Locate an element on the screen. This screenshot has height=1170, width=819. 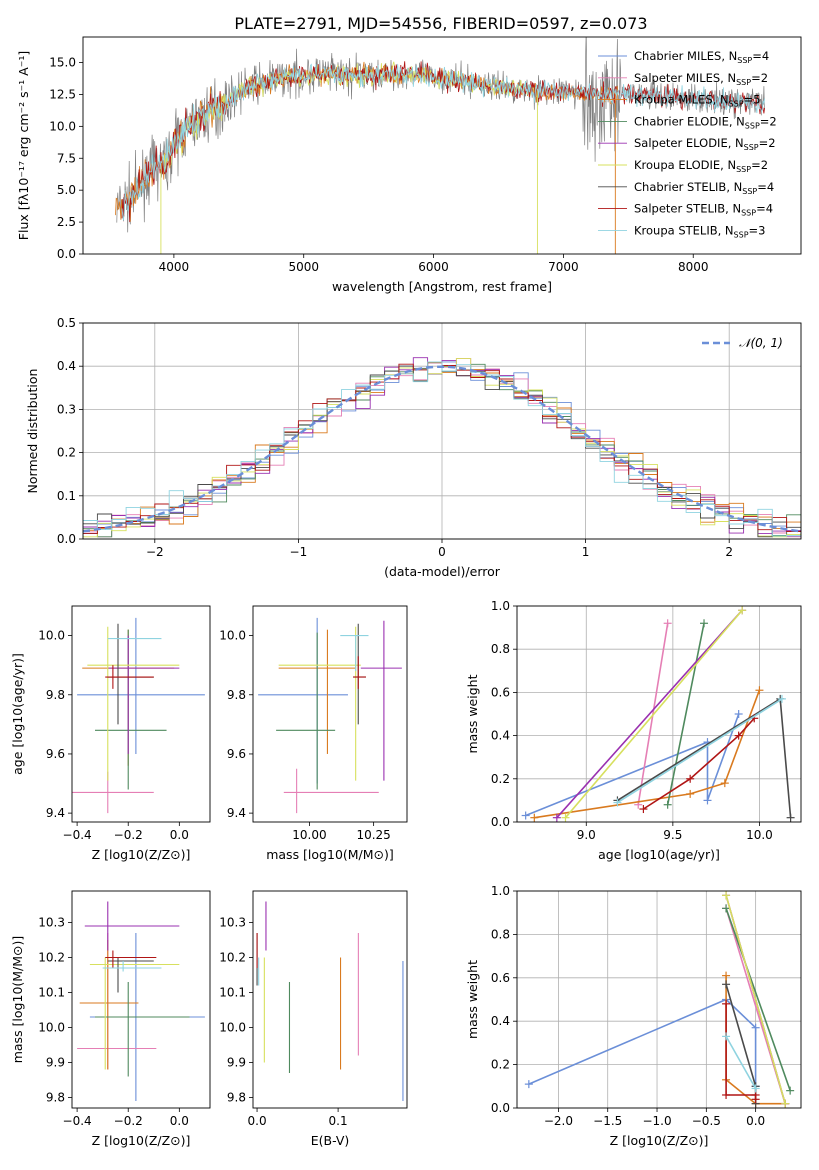
x-tick-label: 2 is located at coordinates (729, 552).